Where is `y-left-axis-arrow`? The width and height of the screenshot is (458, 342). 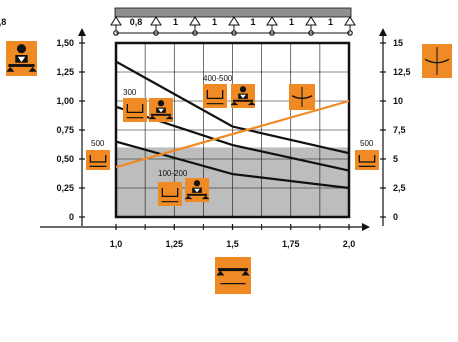
y-left-axis-arrow is located at coordinates (82, 32).